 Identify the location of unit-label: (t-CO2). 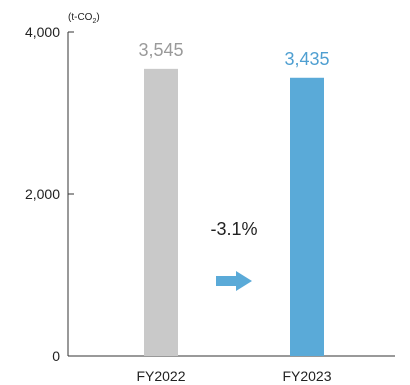
(84, 18).